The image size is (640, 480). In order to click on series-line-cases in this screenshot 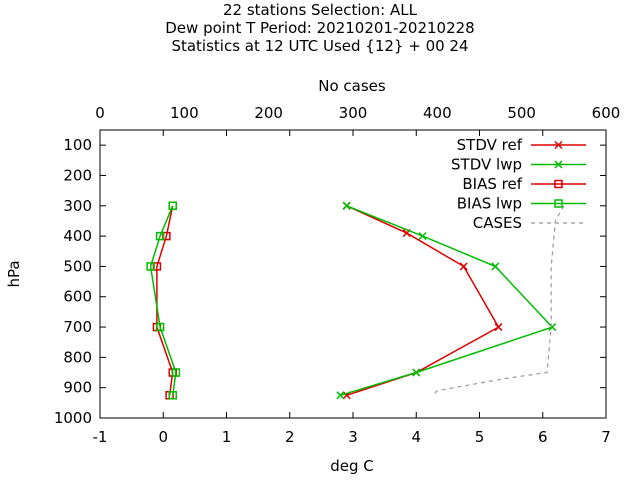, I will do `click(498, 300)`.